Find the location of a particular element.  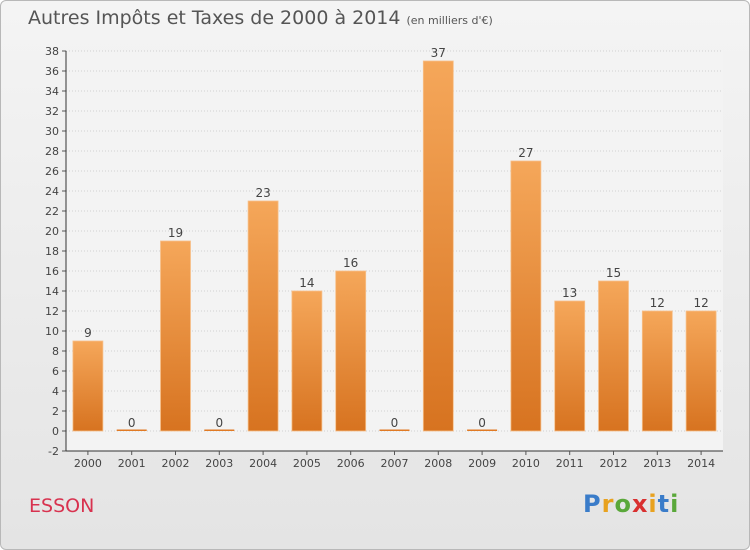

logo-letter: t is located at coordinates (664, 504).